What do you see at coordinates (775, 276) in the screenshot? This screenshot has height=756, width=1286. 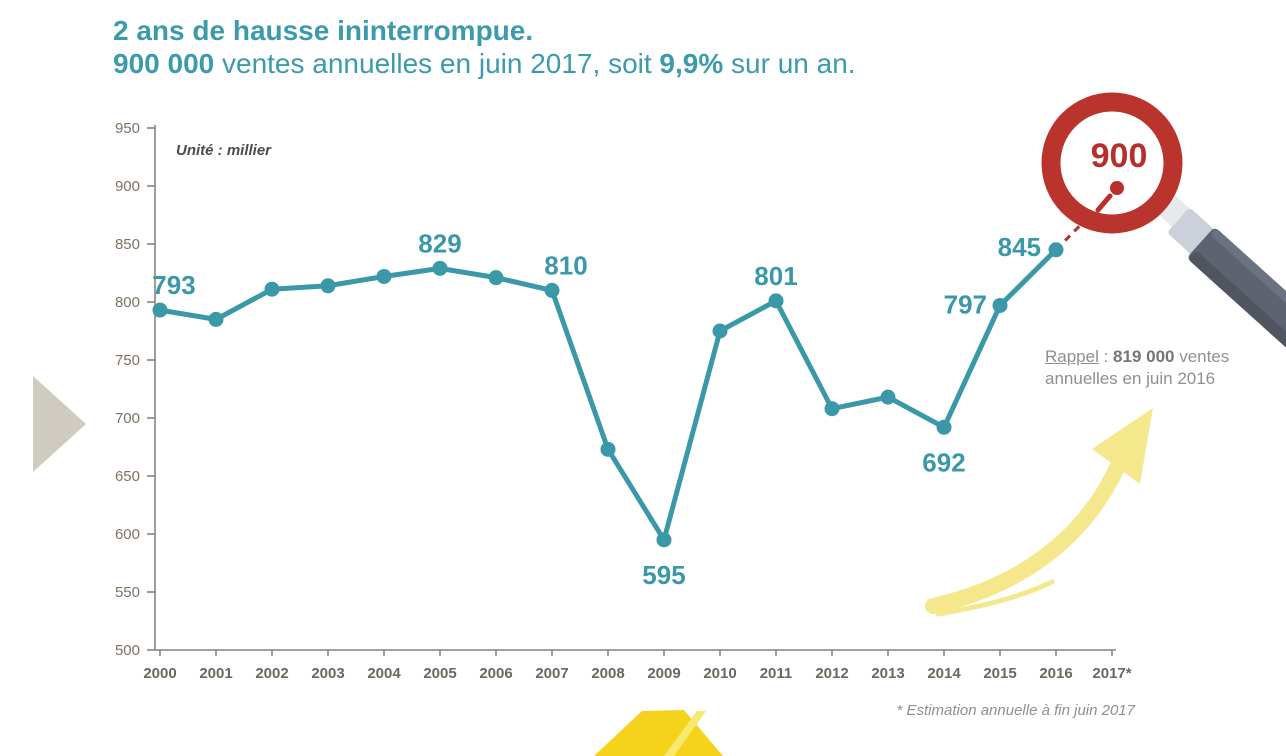 I see `point-label: 801` at bounding box center [775, 276].